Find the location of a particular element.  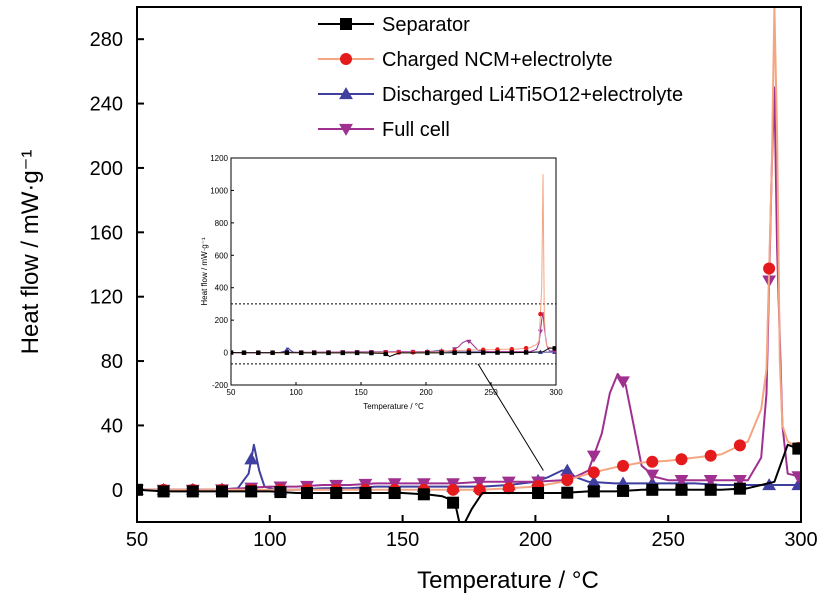

legend-label-charged-ncm-electrolyte: Charged NCM+electrolyte is located at coordinates (497, 60).